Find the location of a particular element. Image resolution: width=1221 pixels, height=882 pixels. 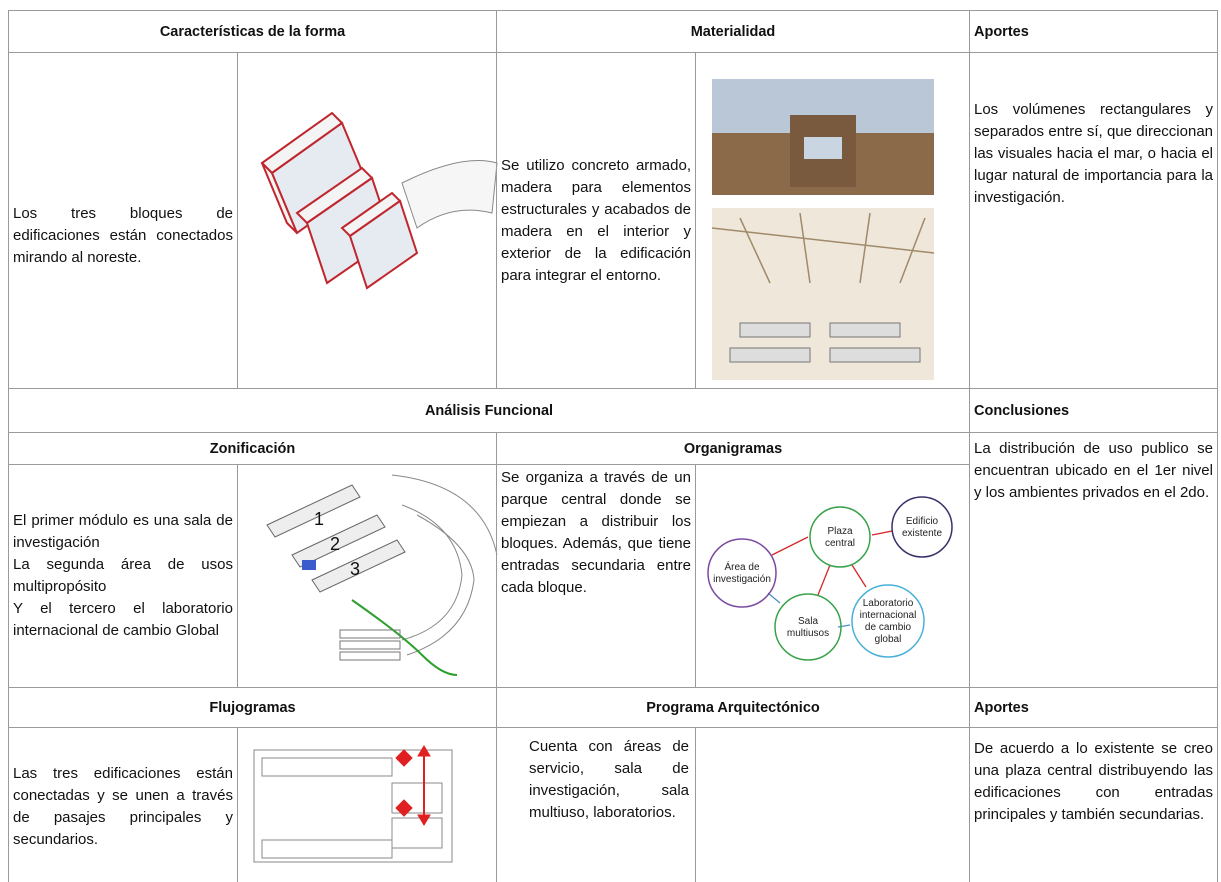

node-label: internacional is located at coordinates (888, 615).